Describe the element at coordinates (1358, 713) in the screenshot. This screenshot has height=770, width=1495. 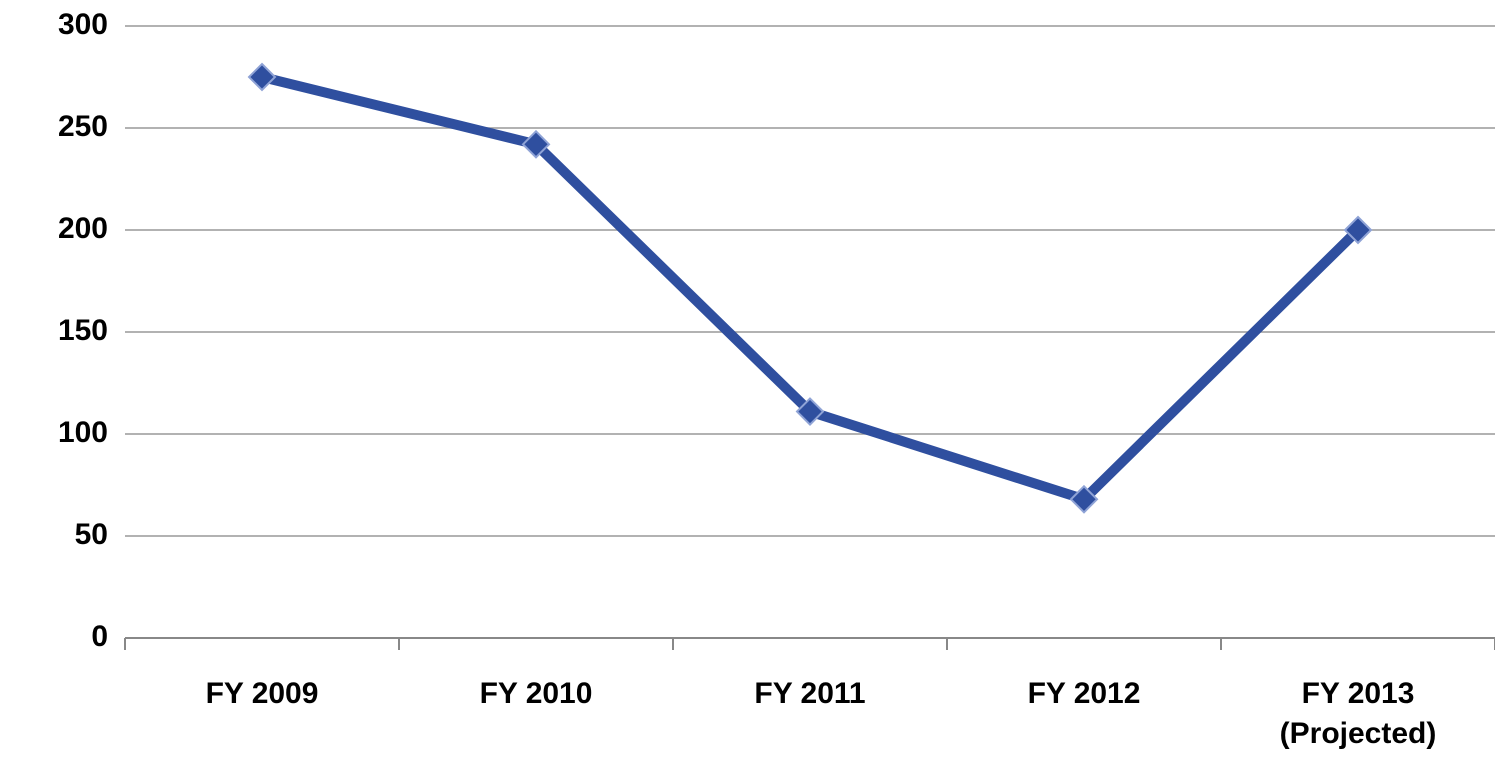
I see `x-tick-label: FY 2013 (Projected)` at that location.